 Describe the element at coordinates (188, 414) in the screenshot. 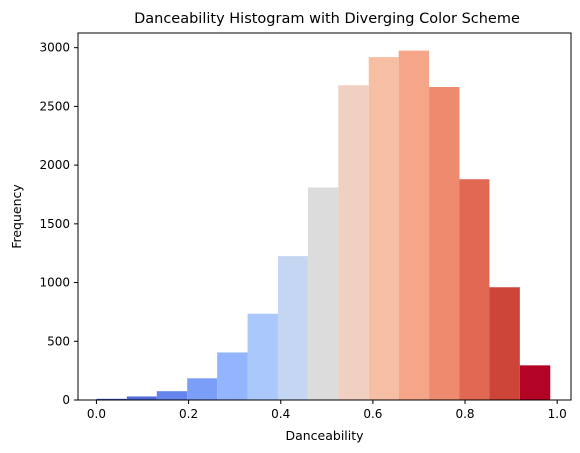

I see `x-tick-label: 0.2` at that location.